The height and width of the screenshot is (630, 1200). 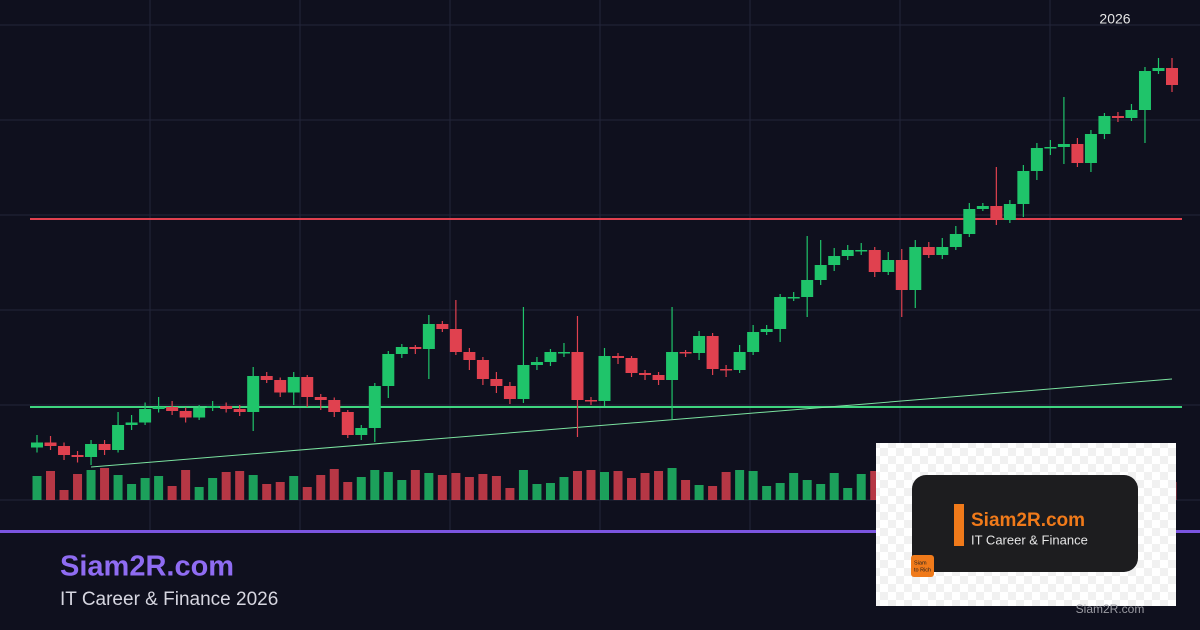 I want to click on logo-badge-text: Siam, so click(x=920, y=563).